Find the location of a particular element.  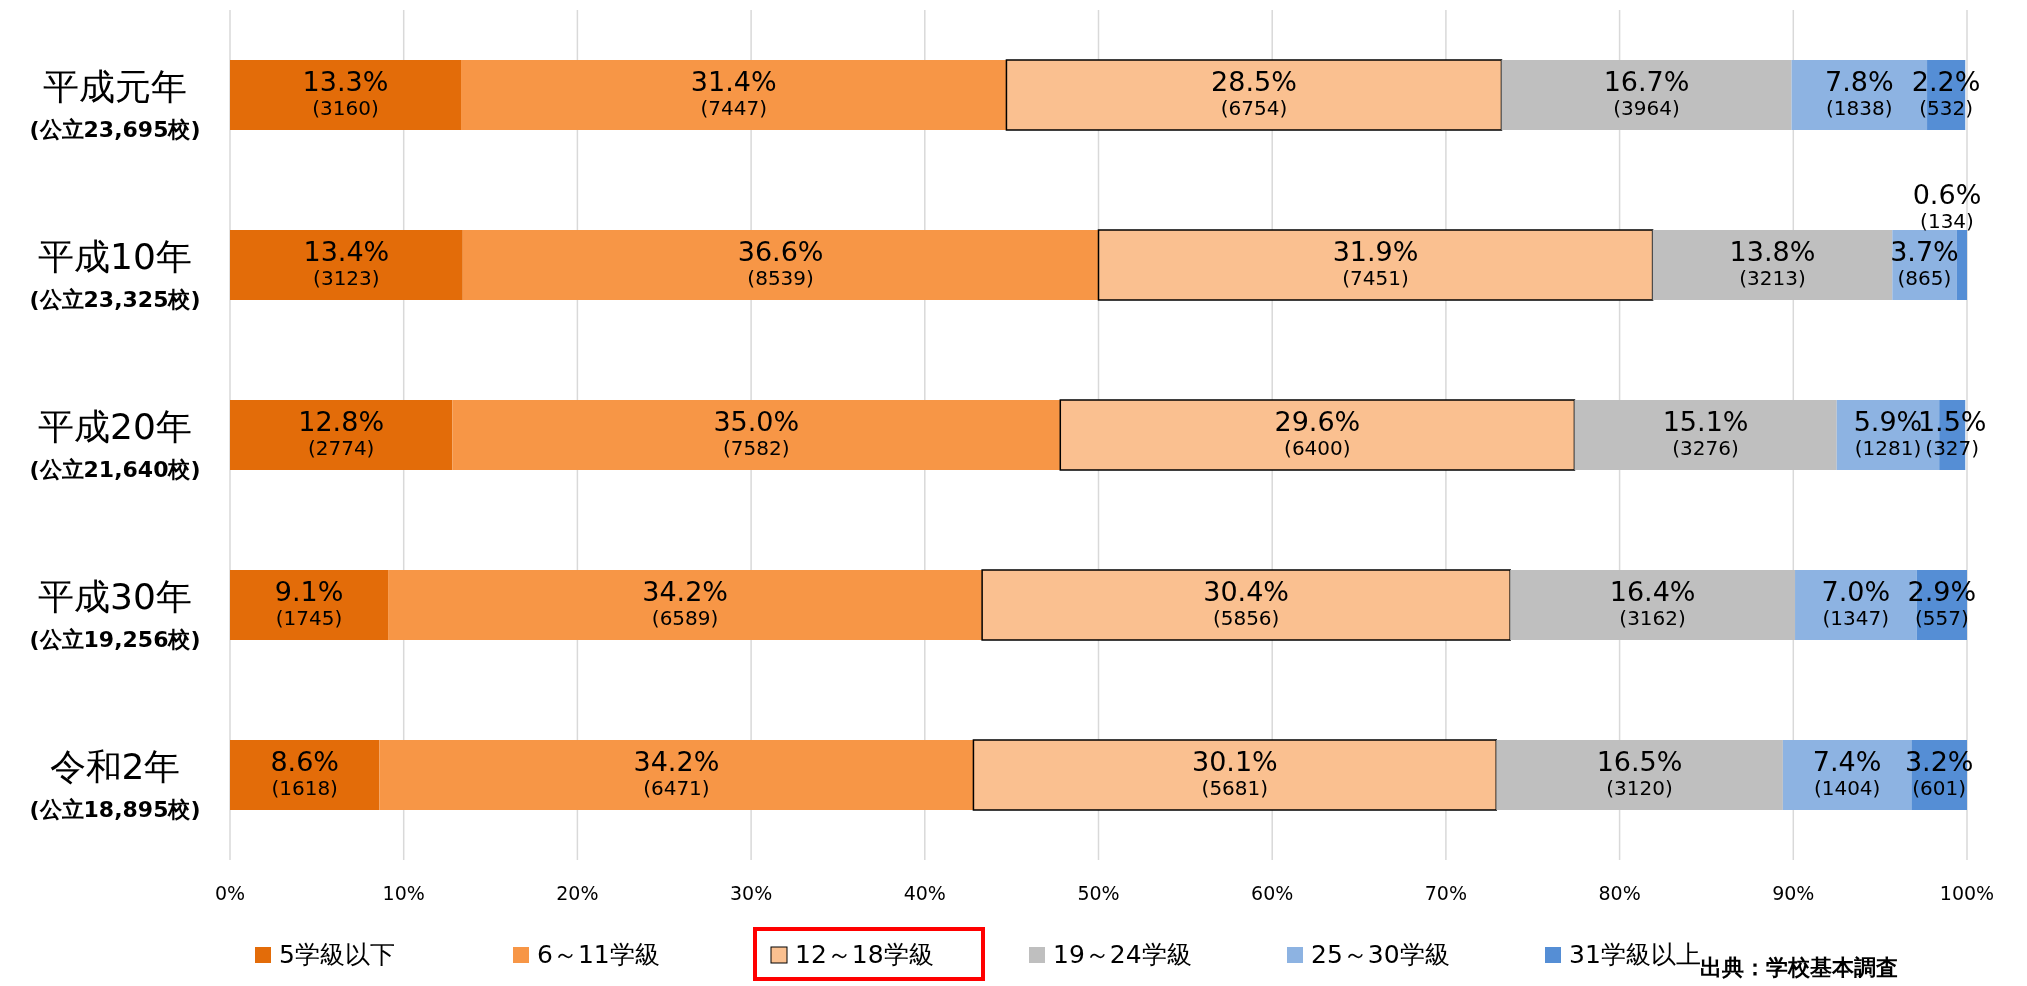

data-label: 30.4% (5856) is located at coordinates (1246, 603).